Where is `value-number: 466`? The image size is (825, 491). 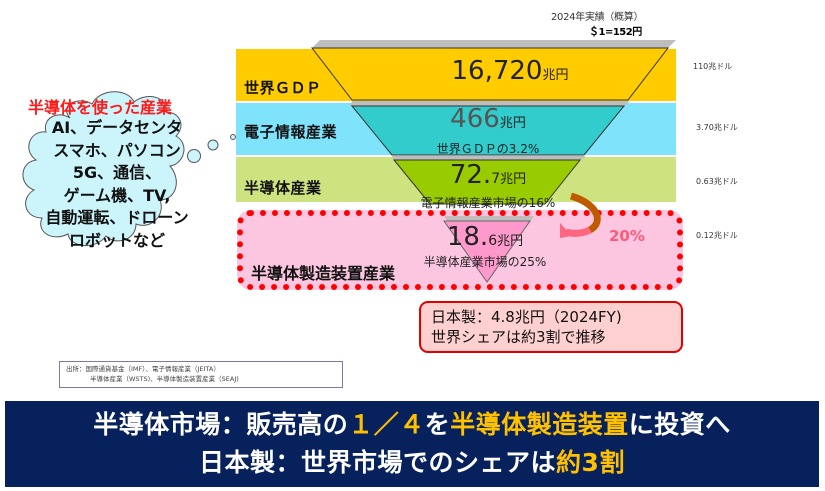
value-number: 466 is located at coordinates (475, 119).